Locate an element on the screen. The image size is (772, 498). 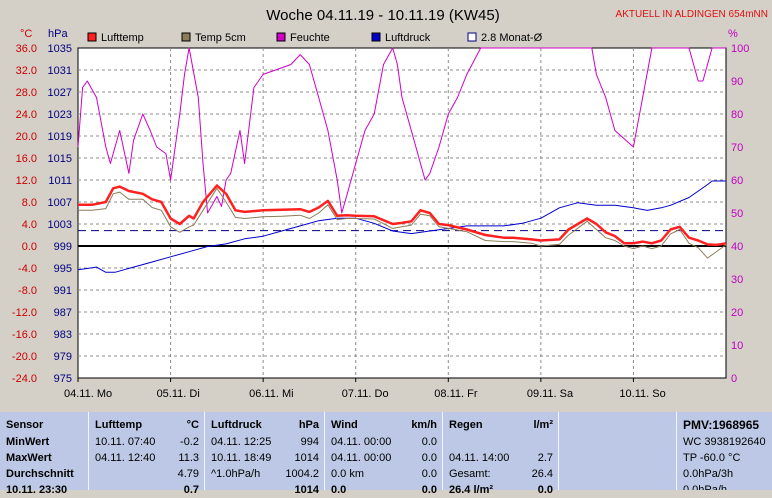
humidity-tick-label: 40 is located at coordinates (737, 247).